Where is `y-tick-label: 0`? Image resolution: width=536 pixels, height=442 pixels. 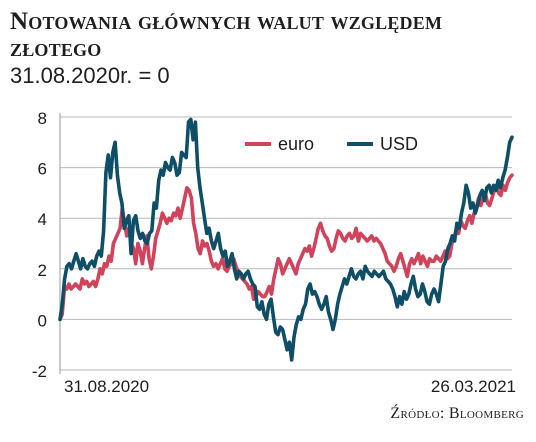 y-tick-label: 0 is located at coordinates (42, 320).